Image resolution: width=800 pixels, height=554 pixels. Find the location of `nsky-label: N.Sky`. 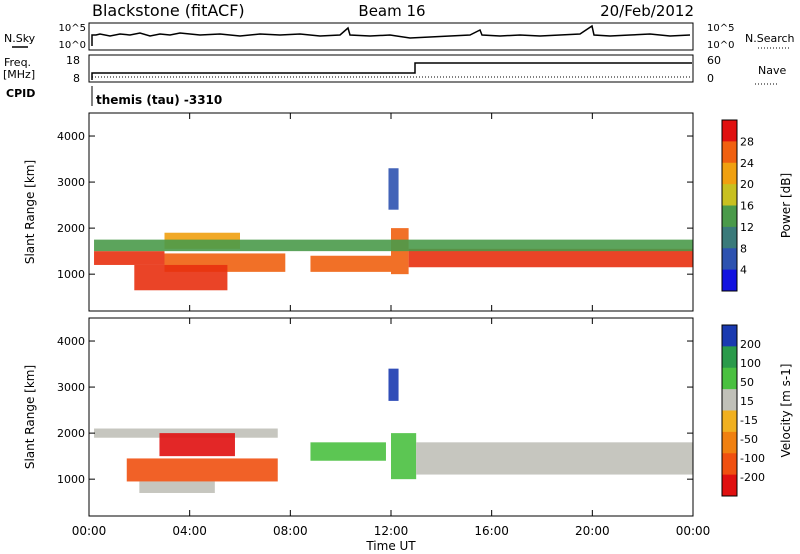

nsky-label: N.Sky is located at coordinates (20, 38).